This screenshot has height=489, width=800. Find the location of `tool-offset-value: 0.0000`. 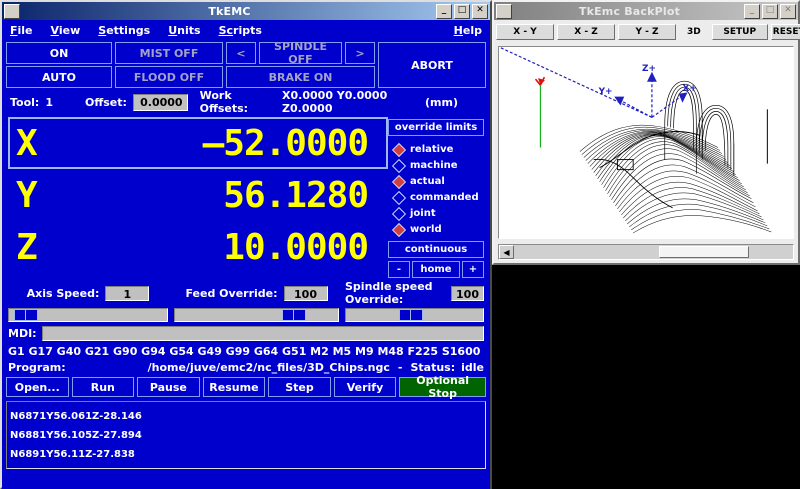

tool-offset-value: 0.0000 is located at coordinates (160, 102).